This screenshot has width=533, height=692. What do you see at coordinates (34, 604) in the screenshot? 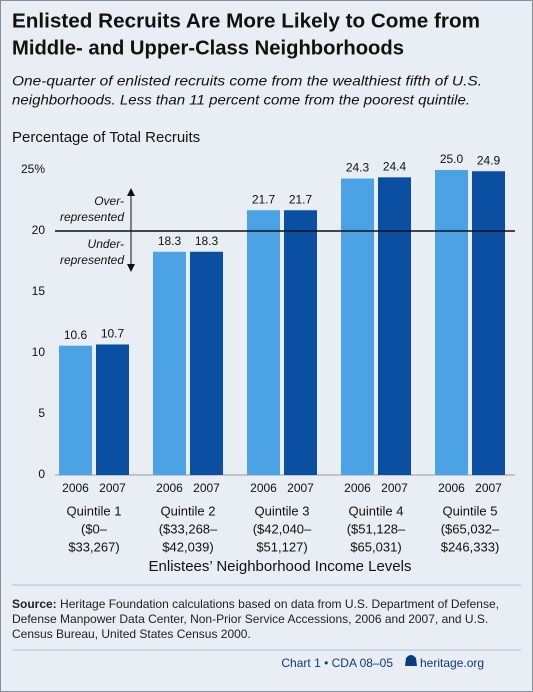
I see `source-label: Source:` at bounding box center [34, 604].